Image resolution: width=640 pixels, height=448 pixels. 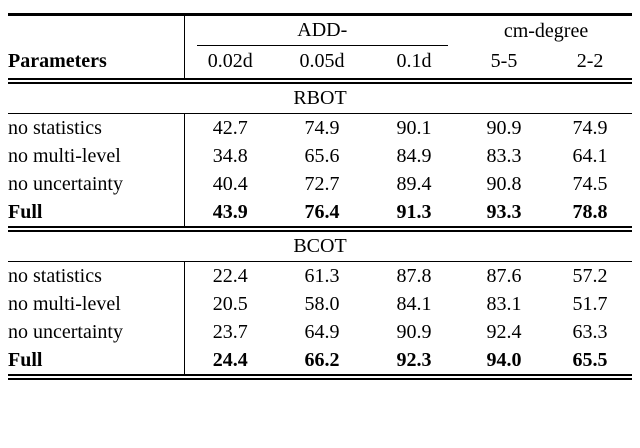 I want to click on cell-value: 92.4, so click(x=504, y=331).